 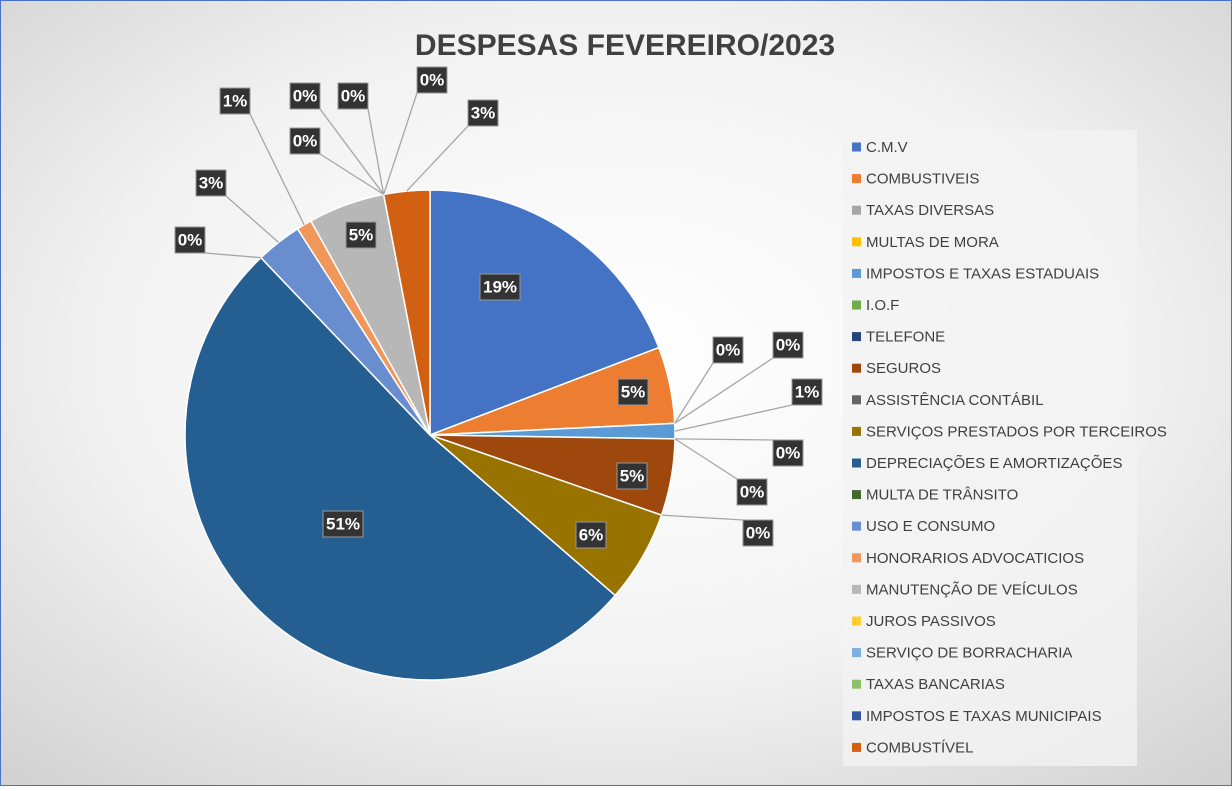 What do you see at coordinates (932, 242) in the screenshot?
I see `legend-label: MULTAS DE MORA` at bounding box center [932, 242].